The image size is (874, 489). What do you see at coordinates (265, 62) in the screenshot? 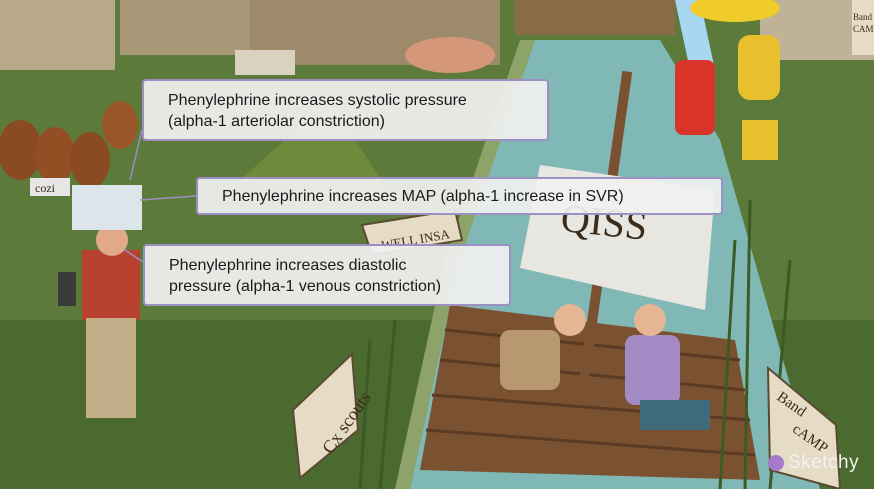
I see `steps` at bounding box center [265, 62].